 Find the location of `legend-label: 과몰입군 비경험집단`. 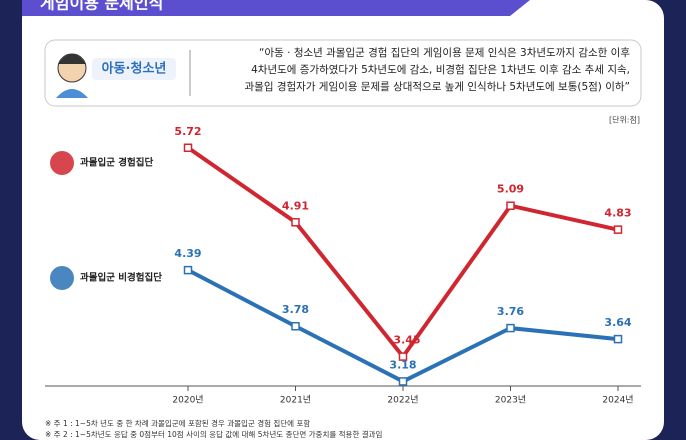

legend-label: 과몰입군 비경험집단 is located at coordinates (121, 278).